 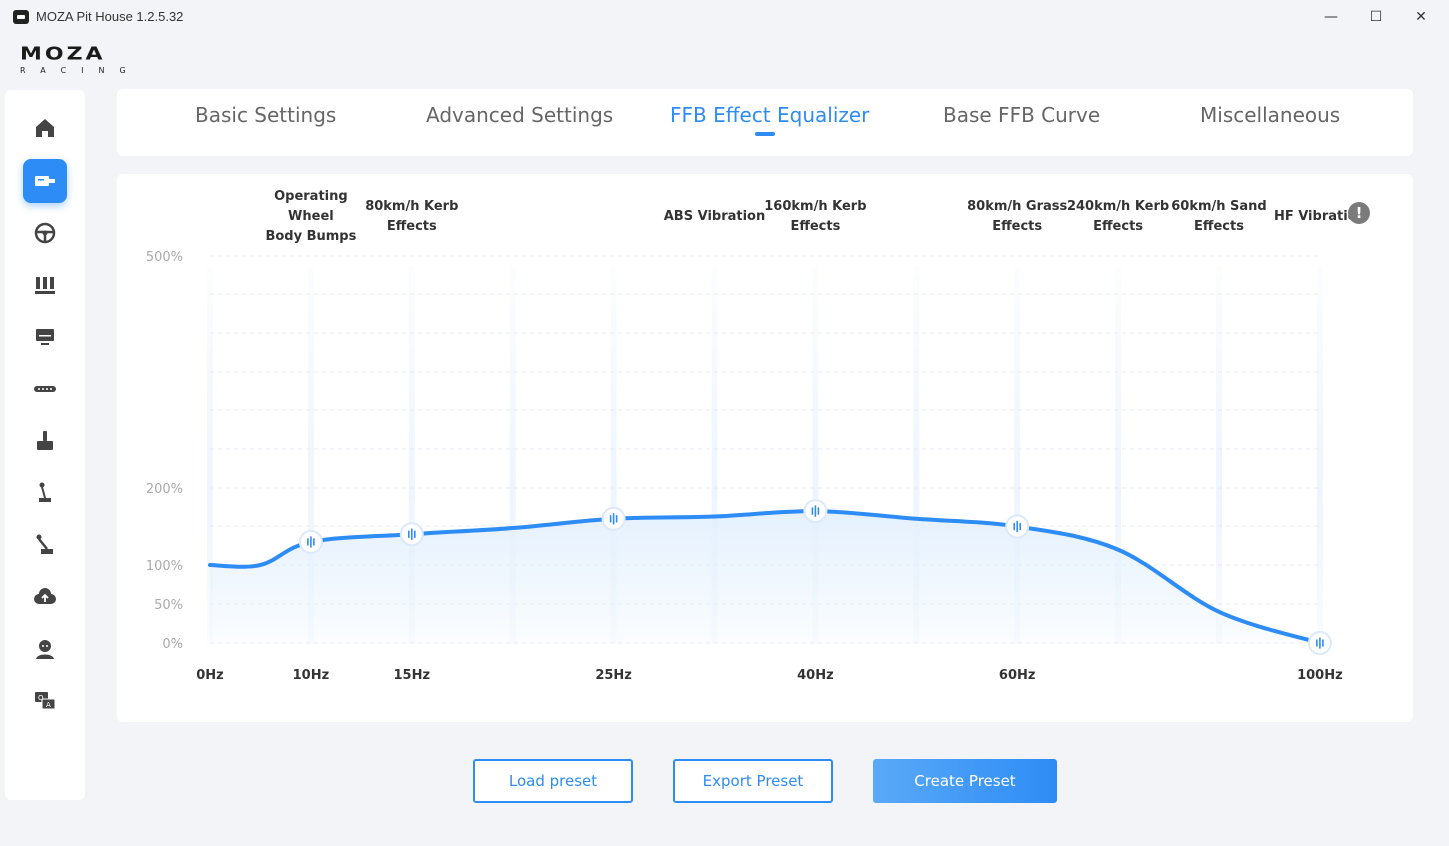 I want to click on steering-wheel-icon, so click(x=45, y=233).